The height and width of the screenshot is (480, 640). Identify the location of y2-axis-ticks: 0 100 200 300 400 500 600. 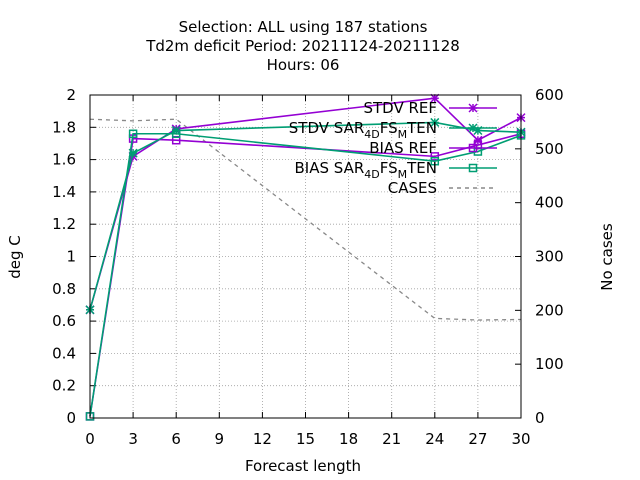
(539, 256).